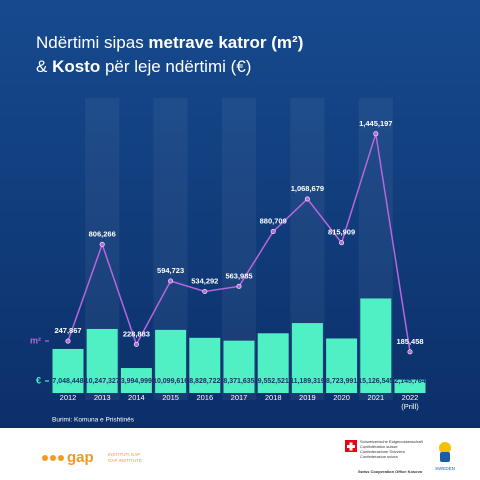 This screenshot has width=480, height=480. What do you see at coordinates (93, 420) in the screenshot?
I see `source: Burimi: Komuna e Prishtinës` at bounding box center [93, 420].